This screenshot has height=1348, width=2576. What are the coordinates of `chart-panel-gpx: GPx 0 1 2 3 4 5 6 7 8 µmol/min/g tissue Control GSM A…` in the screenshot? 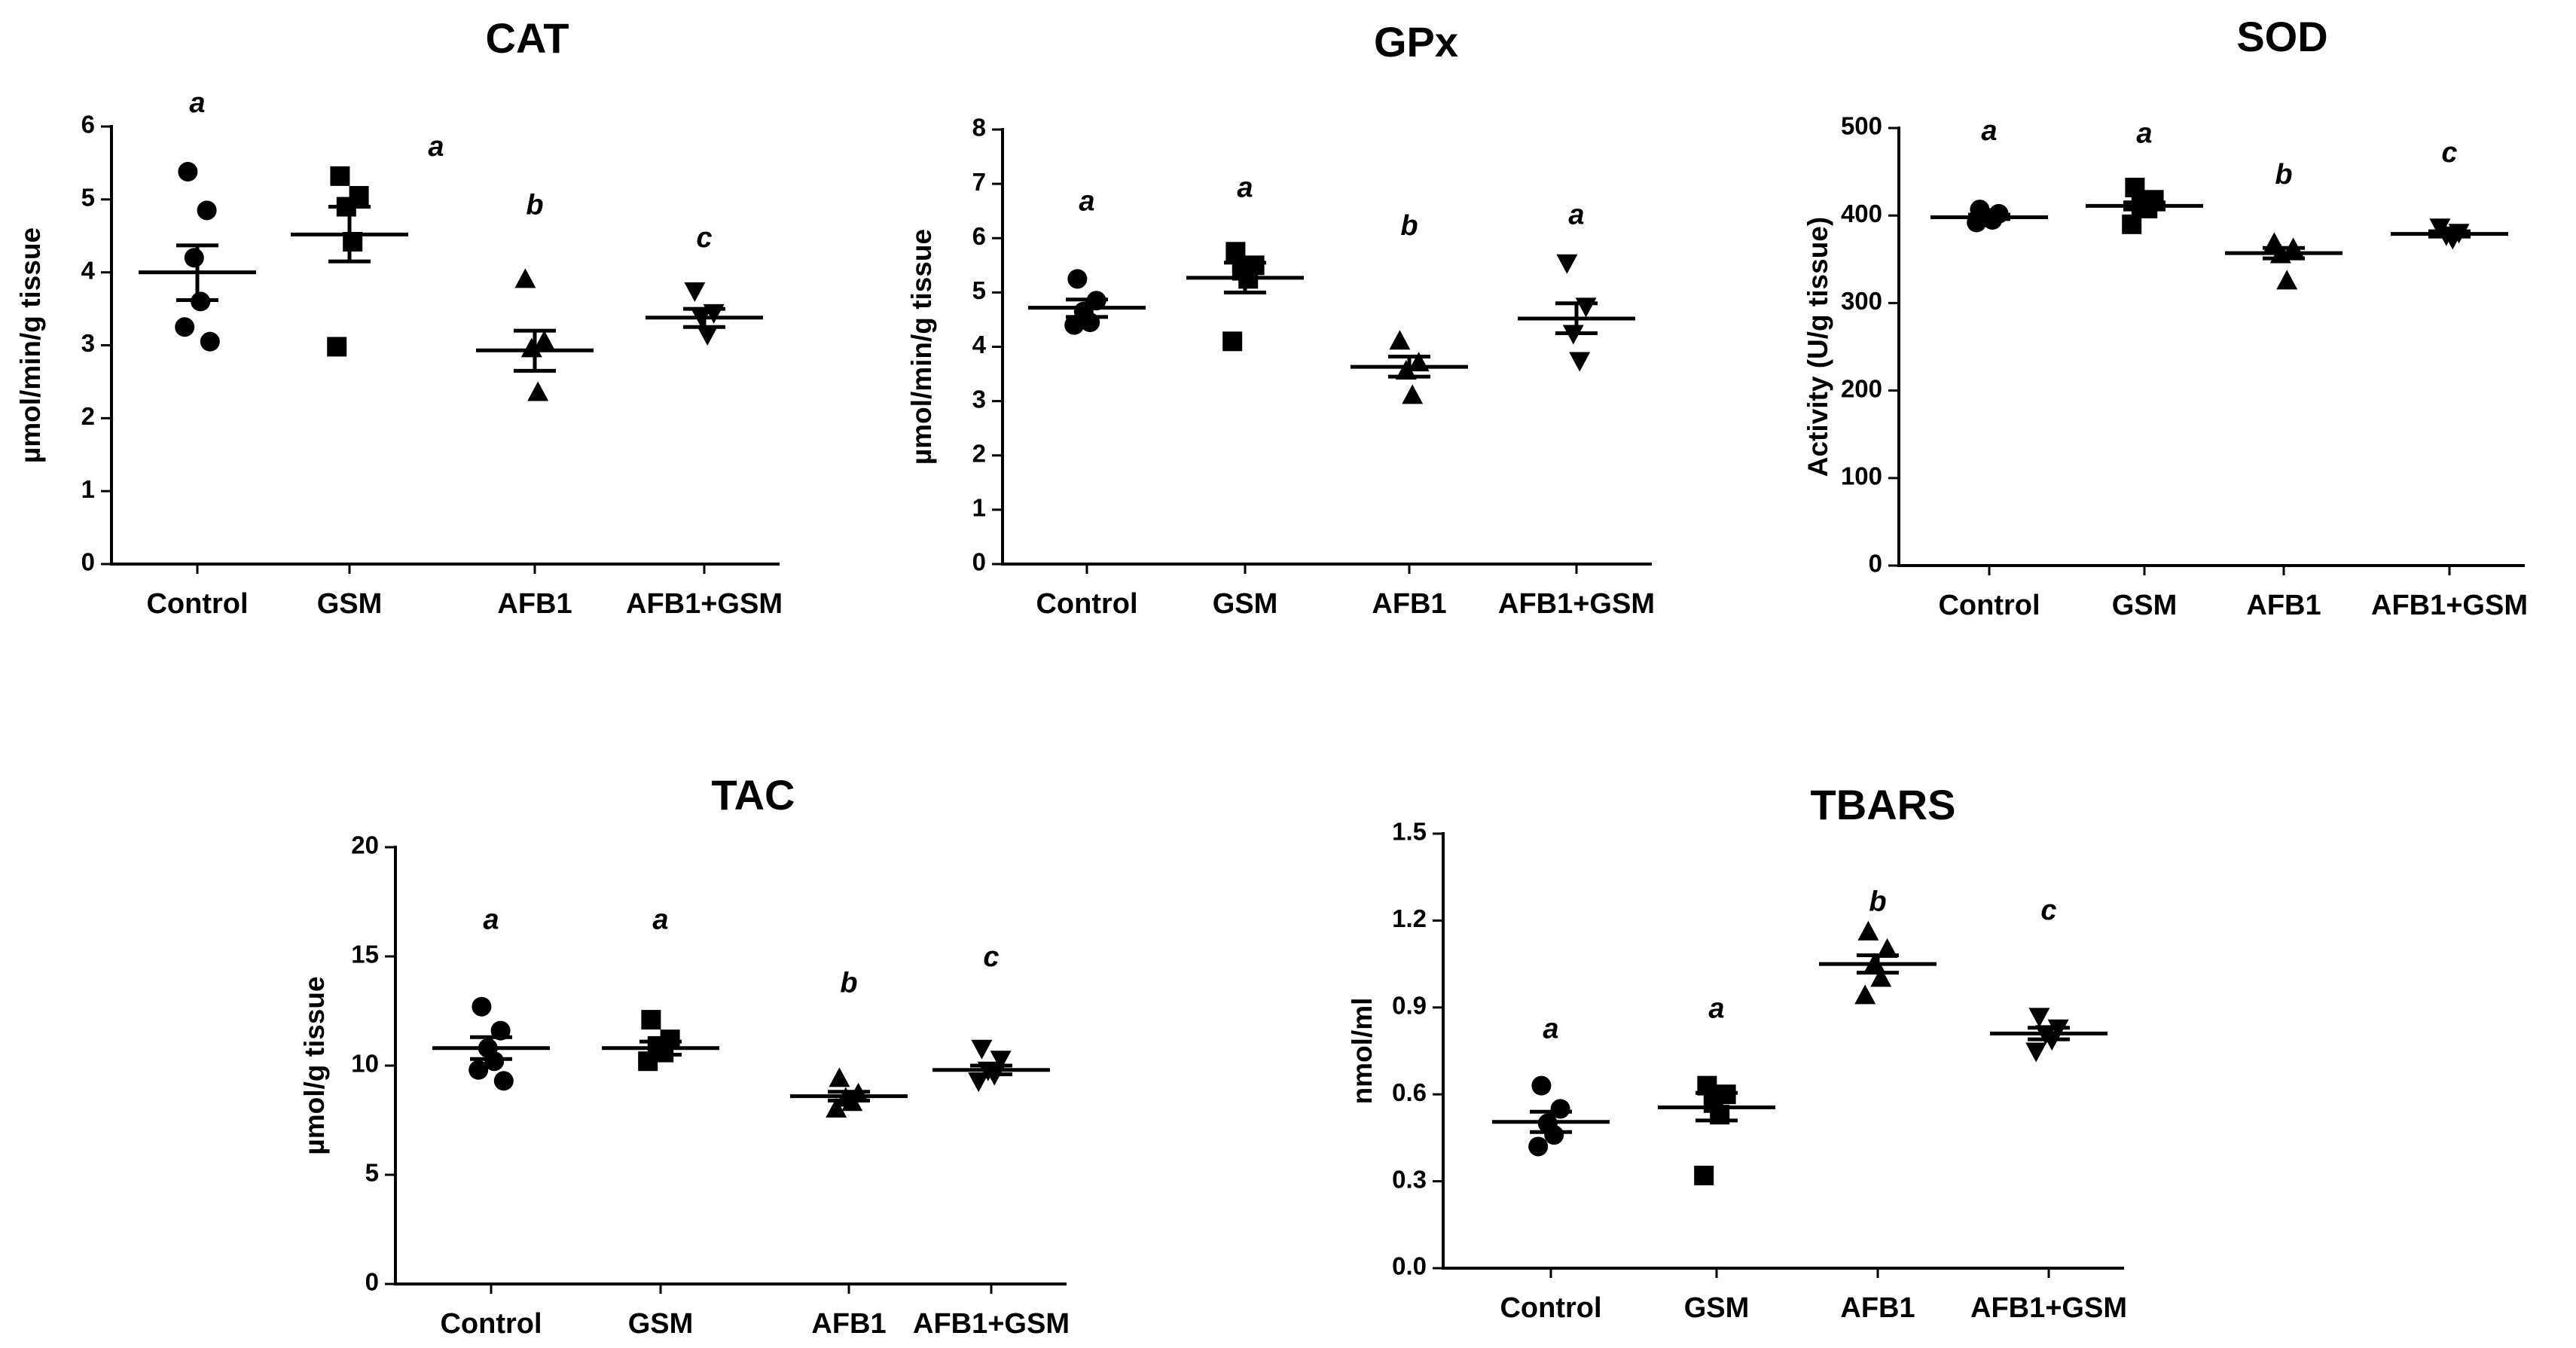 It's located at (1280, 319).